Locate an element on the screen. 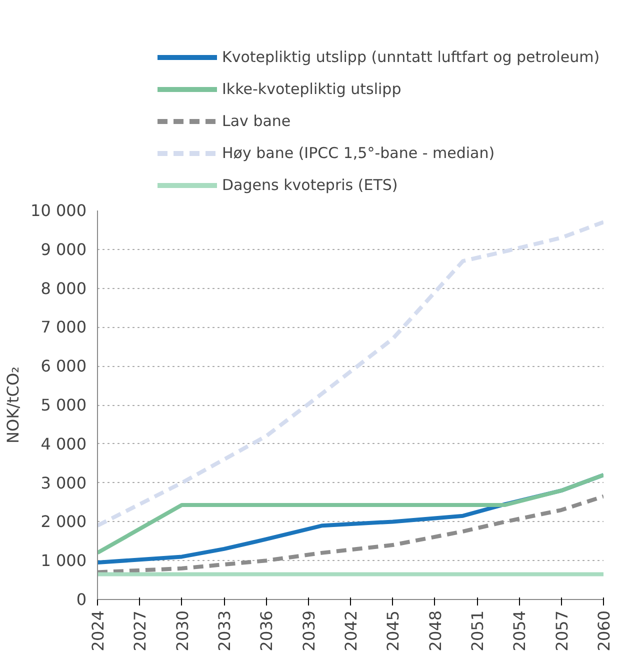  y-tick-label: 0 is located at coordinates (81, 599).